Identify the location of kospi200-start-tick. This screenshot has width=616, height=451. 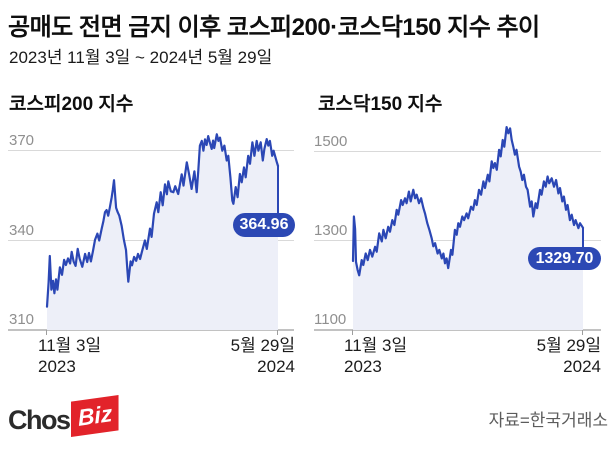
(46, 332).